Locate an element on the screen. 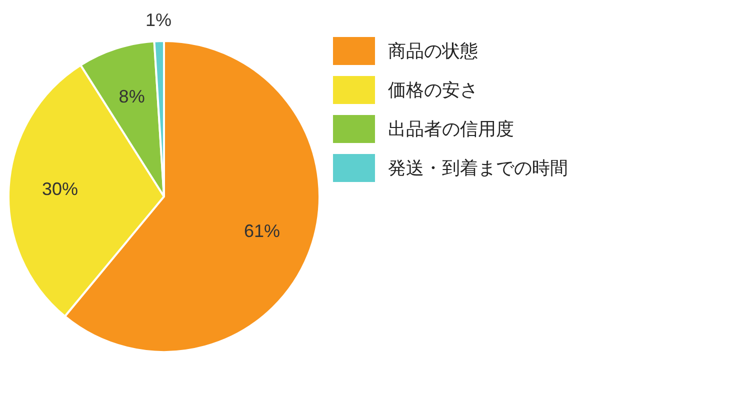 The width and height of the screenshot is (750, 393). legend-label: 発送・到着までの時間 is located at coordinates (478, 168).